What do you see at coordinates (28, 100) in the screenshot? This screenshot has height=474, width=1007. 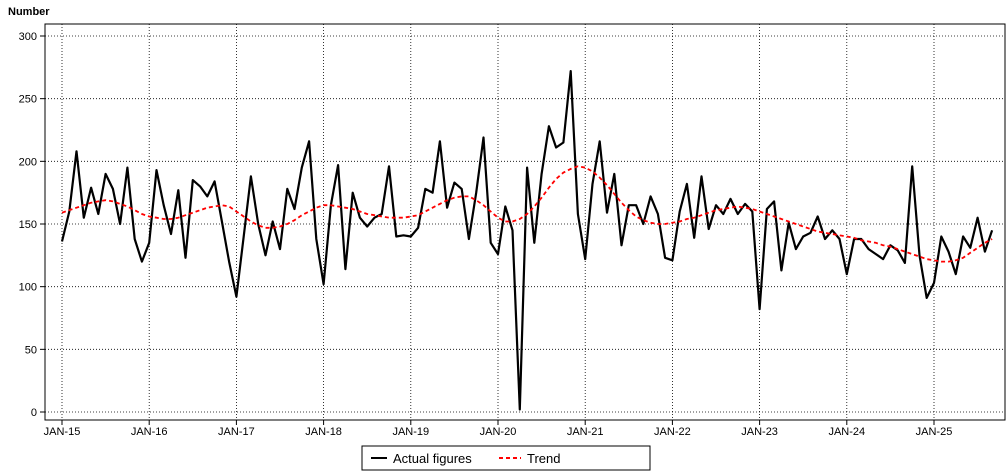 I see `y-tick-label: 250` at bounding box center [28, 100].